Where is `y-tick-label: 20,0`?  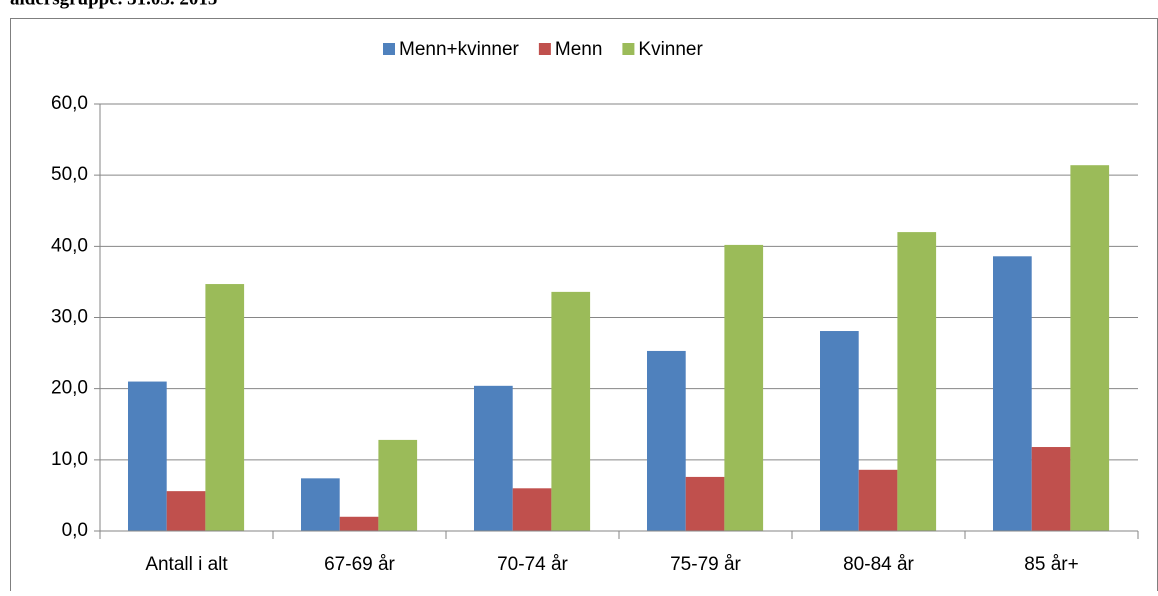
y-tick-label: 20,0 is located at coordinates (69, 388).